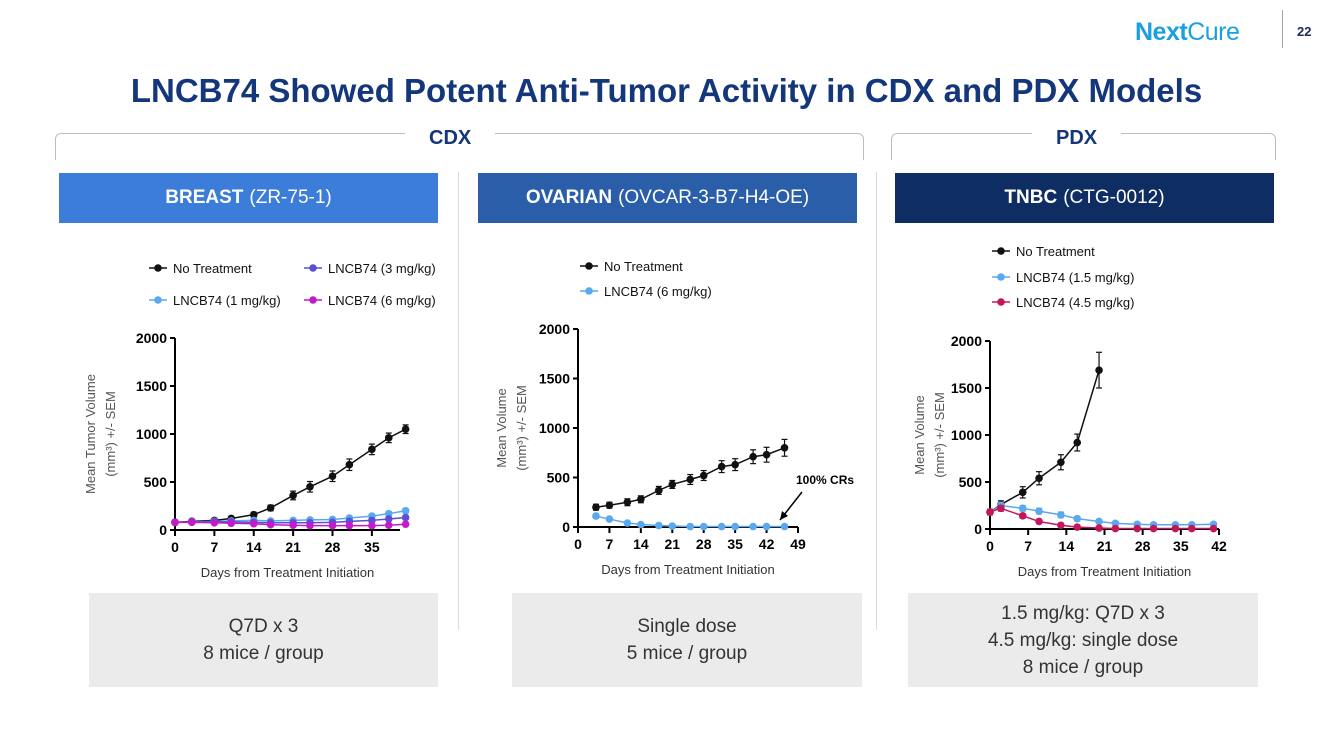  I want to click on annotation-arrowhead, so click(784, 515).